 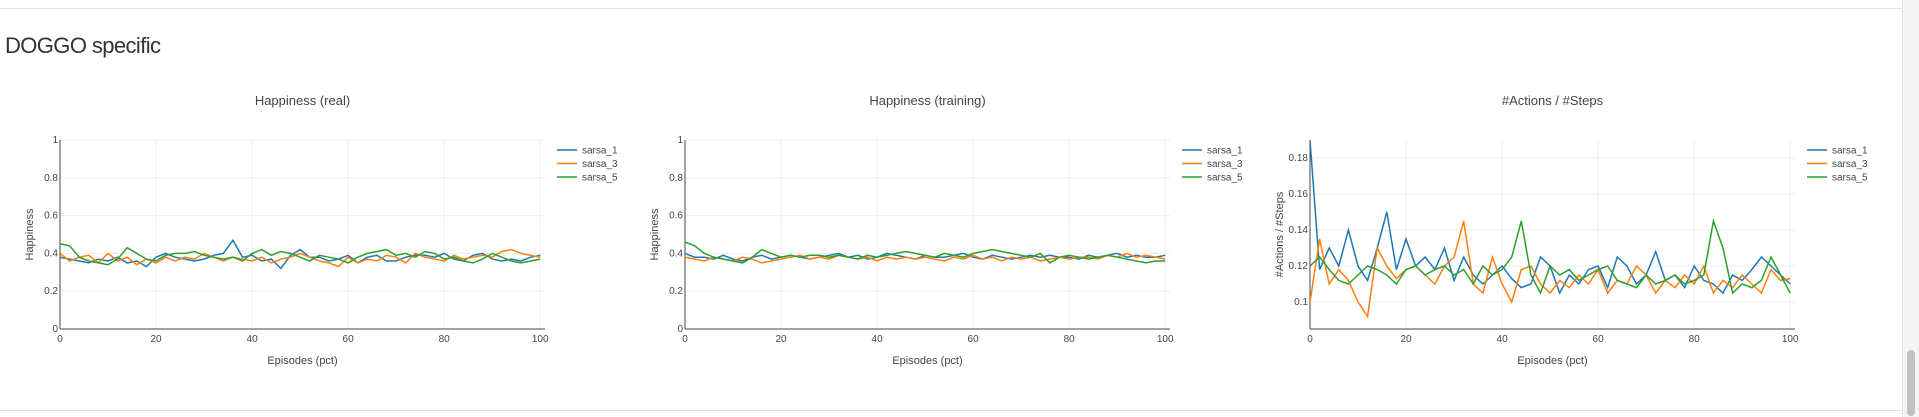 What do you see at coordinates (1553, 100) in the screenshot?
I see `chart-title: #Actions / #Steps` at bounding box center [1553, 100].